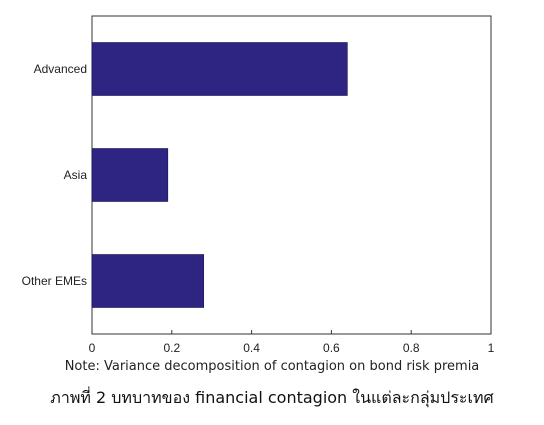 Image resolution: width=544 pixels, height=425 pixels. Describe the element at coordinates (491, 348) in the screenshot. I see `x-tick-label: 1` at that location.